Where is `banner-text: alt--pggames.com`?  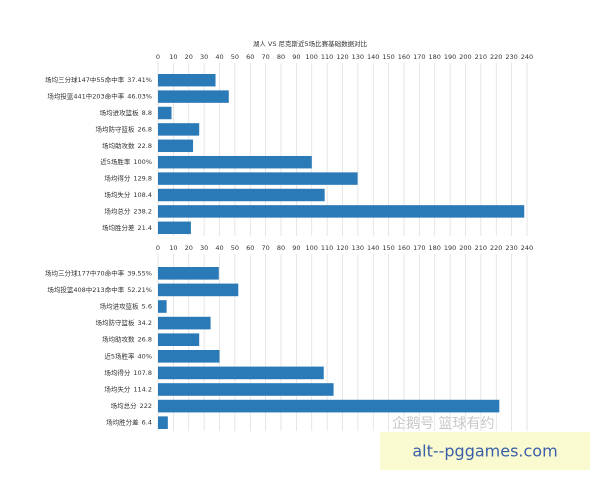 banner-text: alt--pggames.com is located at coordinates (484, 451).